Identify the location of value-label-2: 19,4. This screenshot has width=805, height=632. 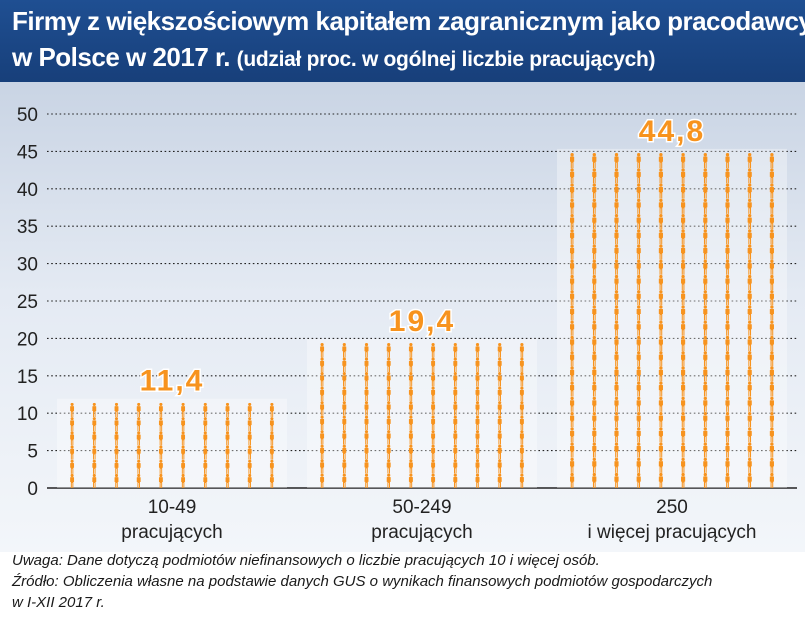
(422, 321).